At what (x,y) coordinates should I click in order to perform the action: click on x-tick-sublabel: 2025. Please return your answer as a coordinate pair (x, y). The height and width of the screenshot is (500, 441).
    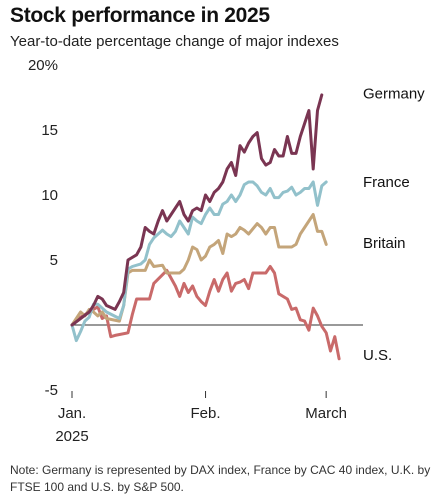
    Looking at the image, I should click on (71, 436).